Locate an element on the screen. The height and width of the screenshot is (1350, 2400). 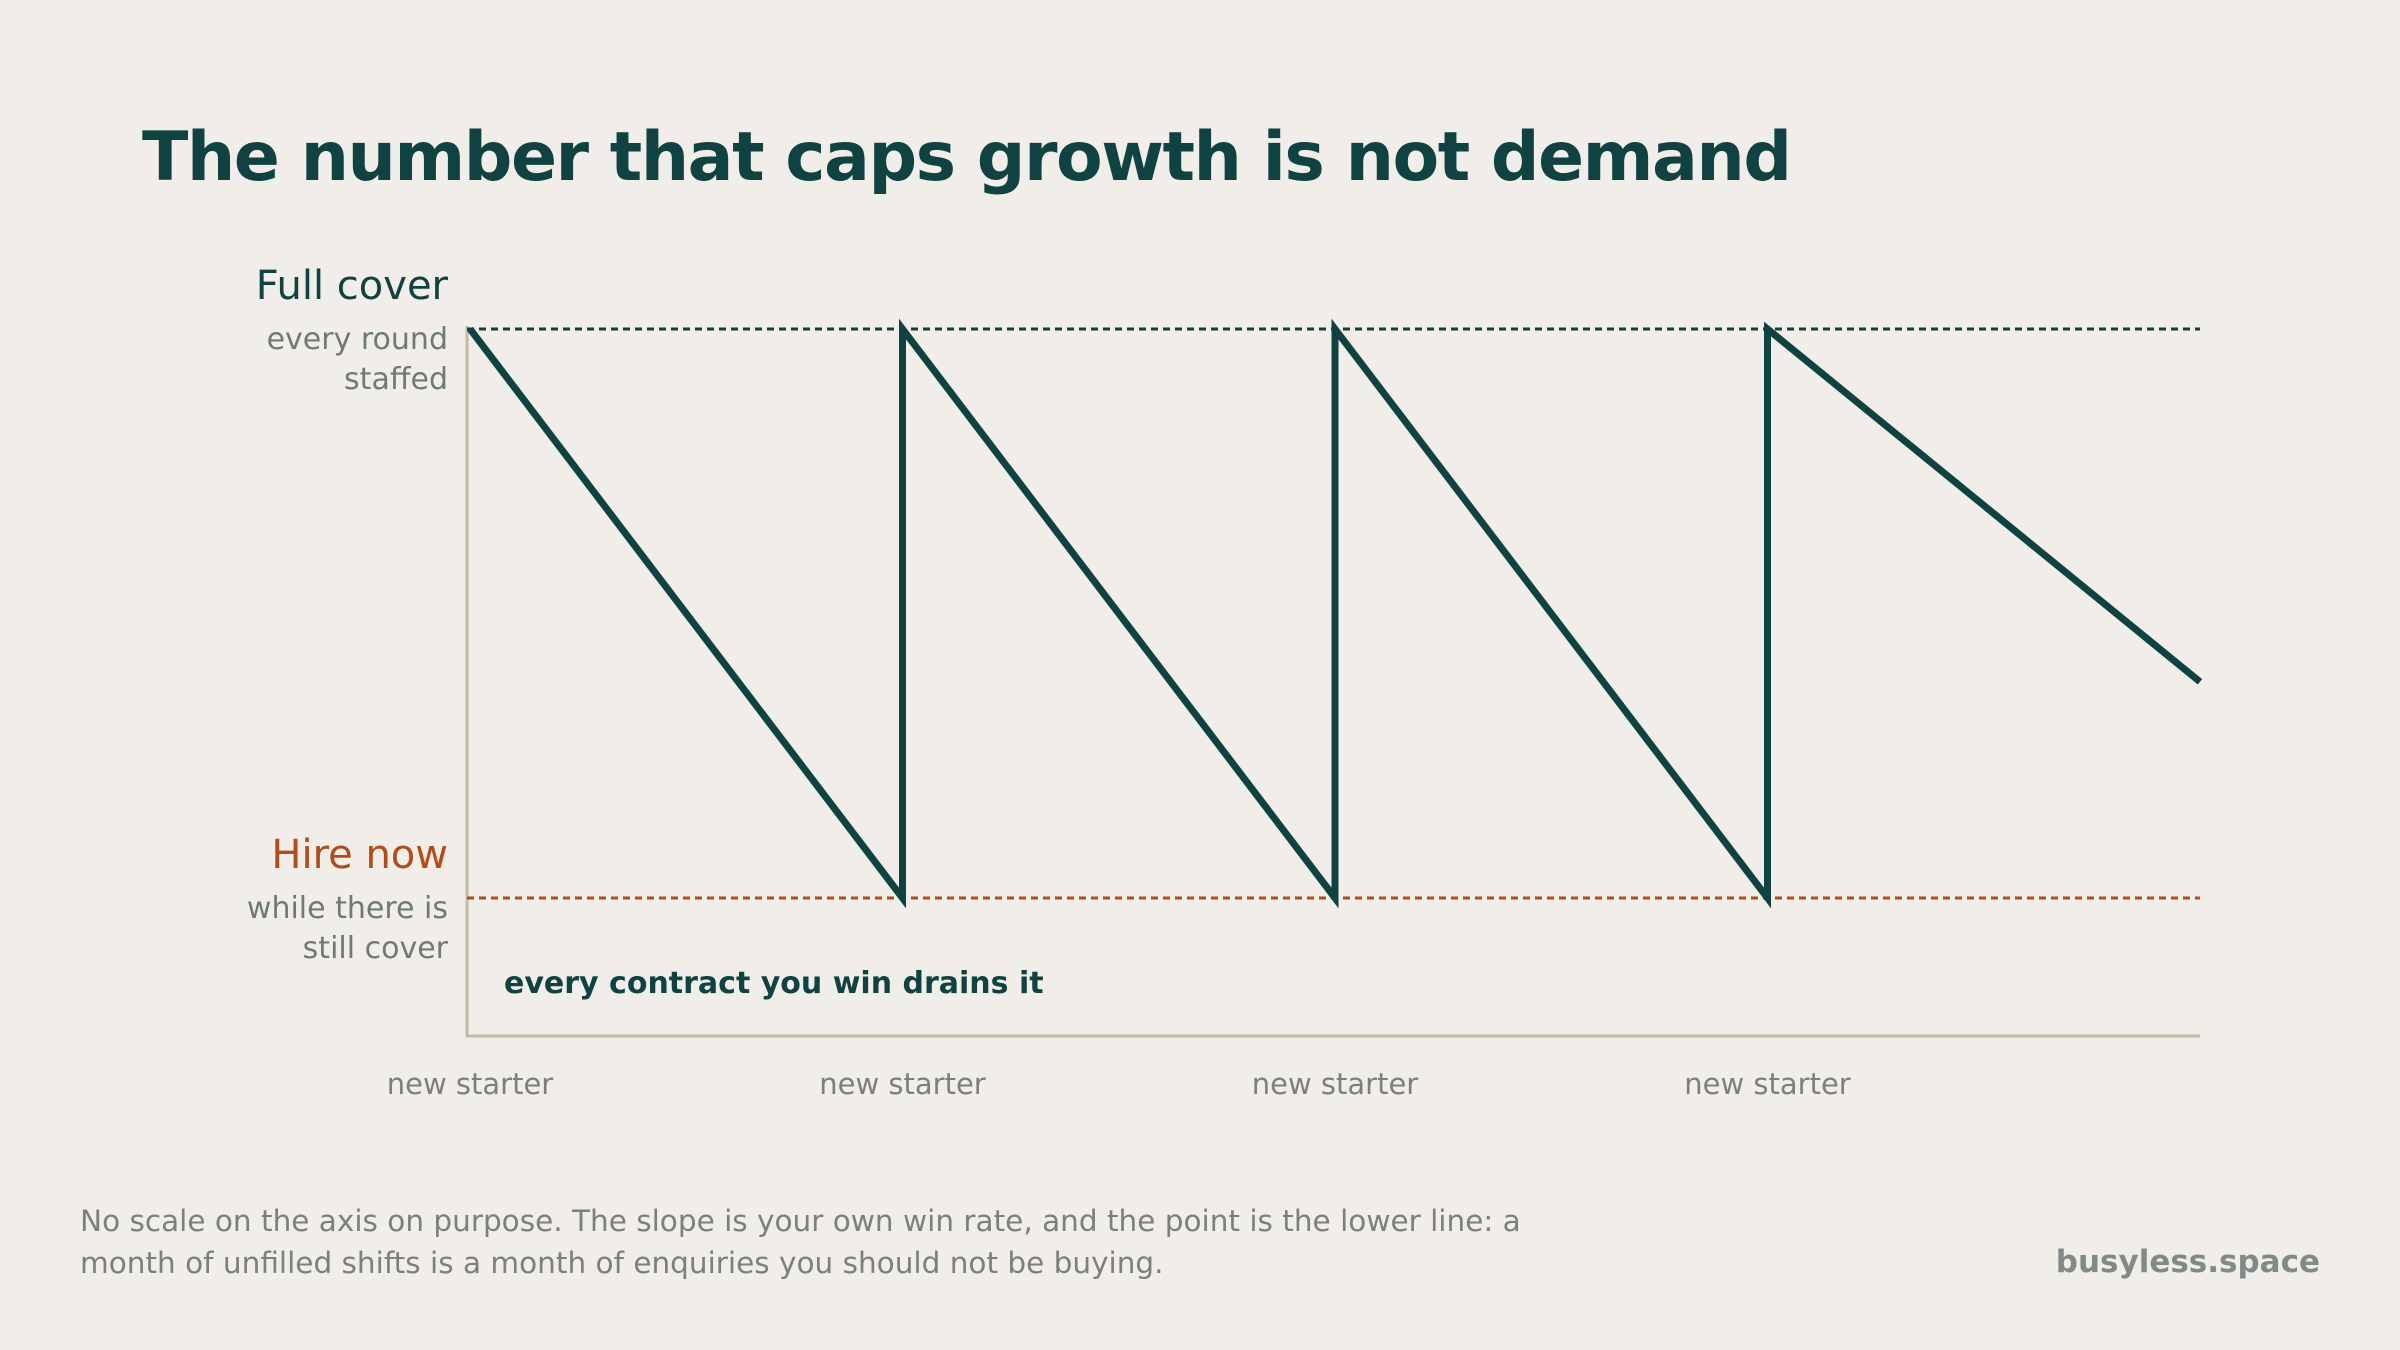
full-cover-label: Full cover is located at coordinates (352, 286).